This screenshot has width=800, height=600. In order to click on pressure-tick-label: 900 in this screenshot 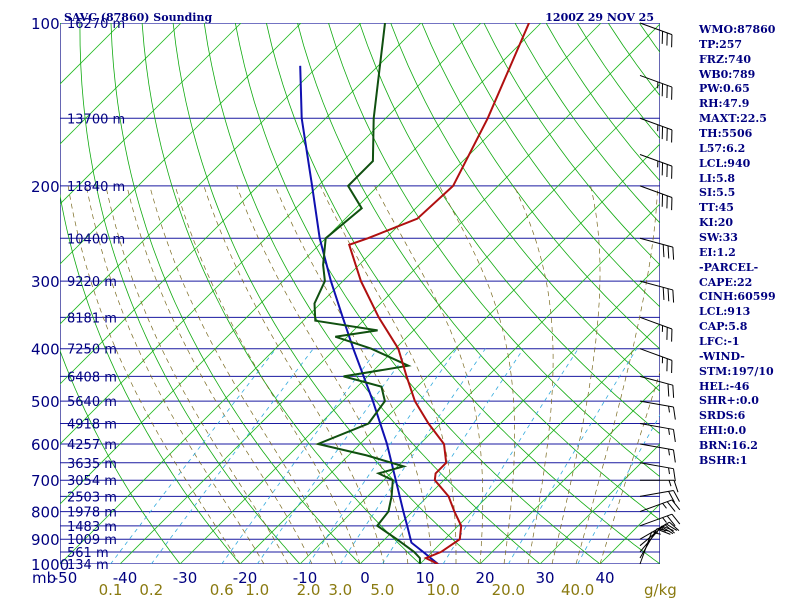, I will do `click(45, 540)`.